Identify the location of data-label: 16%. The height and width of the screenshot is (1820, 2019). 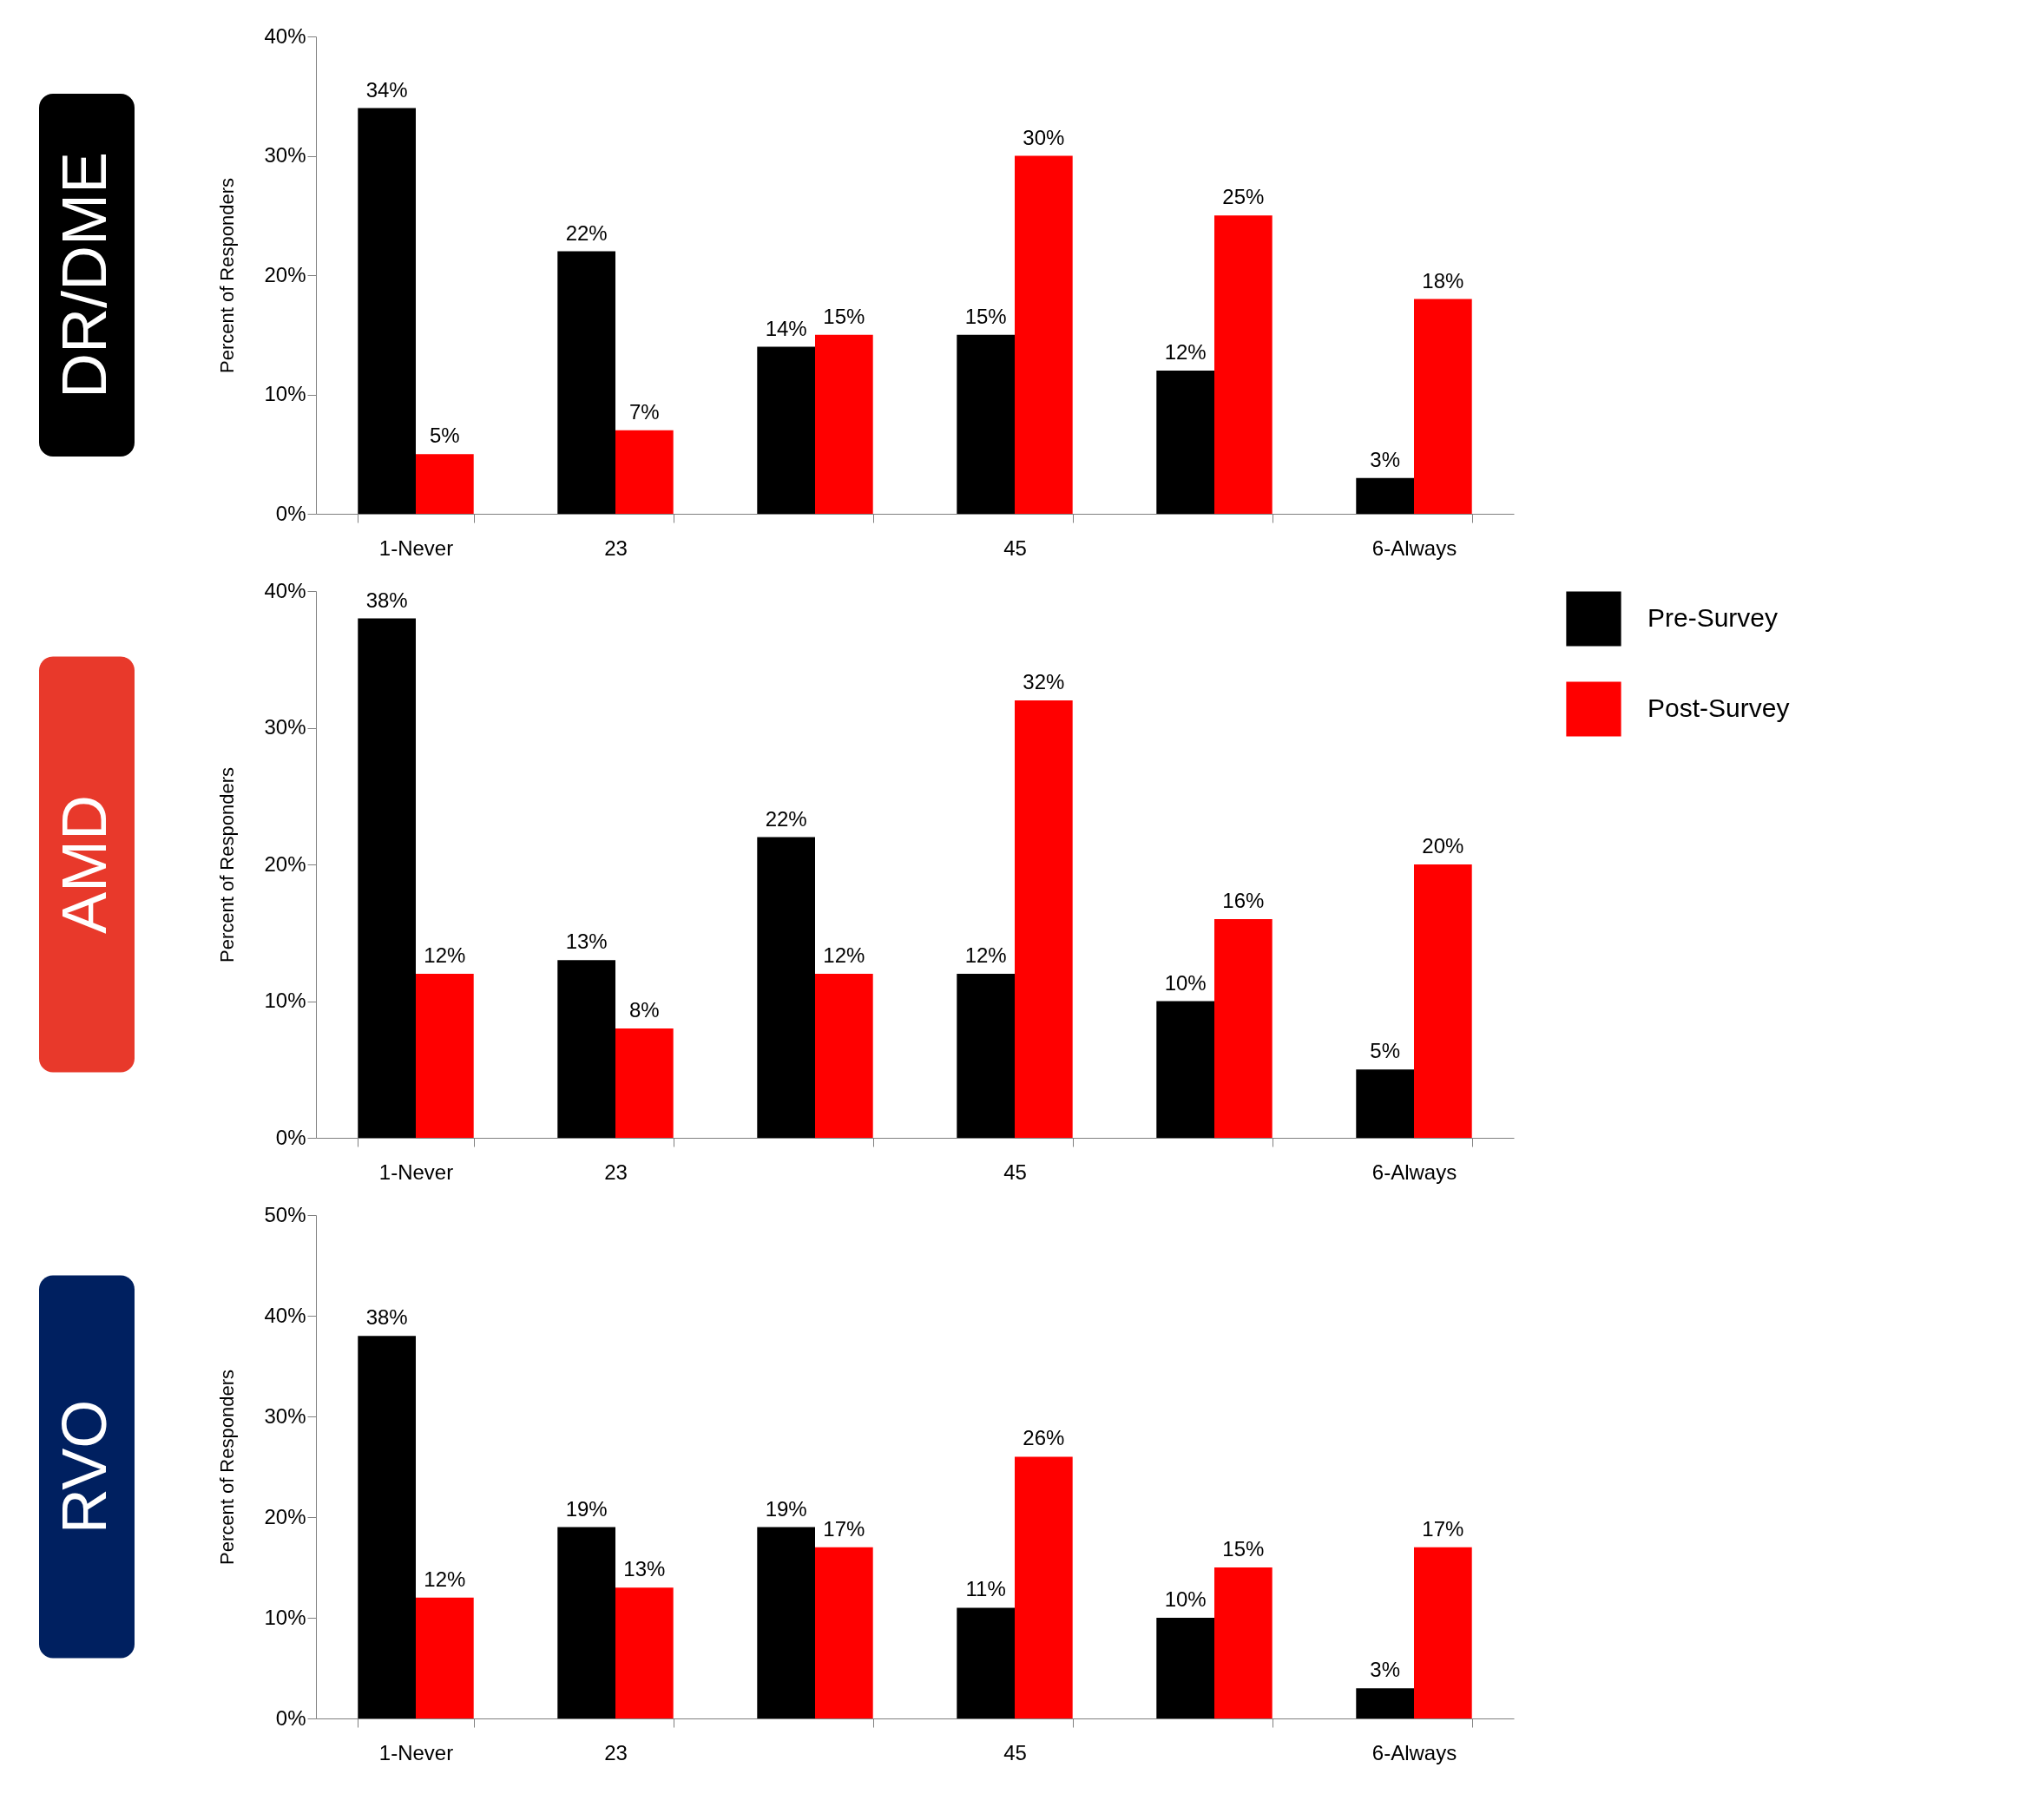
(1243, 900).